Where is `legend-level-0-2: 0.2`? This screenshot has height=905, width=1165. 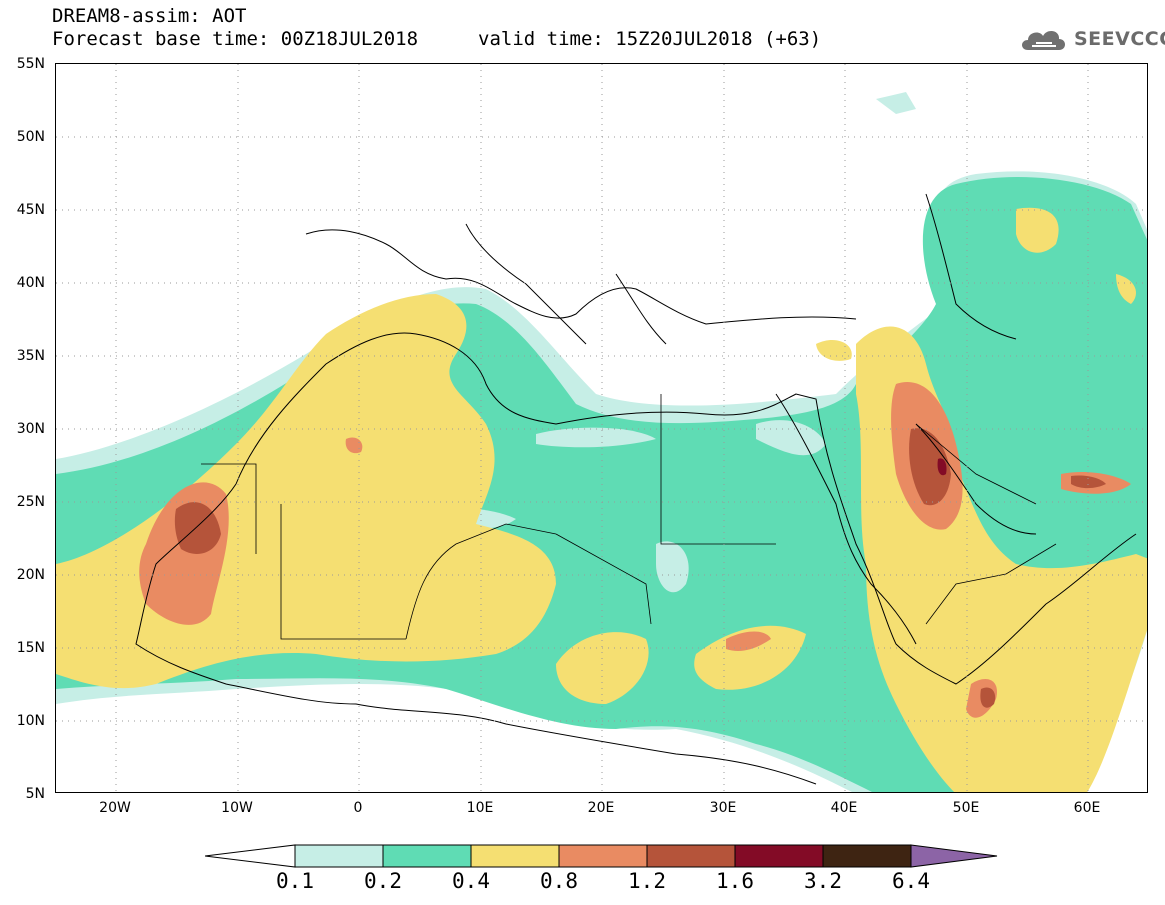
legend-level-0-2: 0.2 is located at coordinates (383, 881).